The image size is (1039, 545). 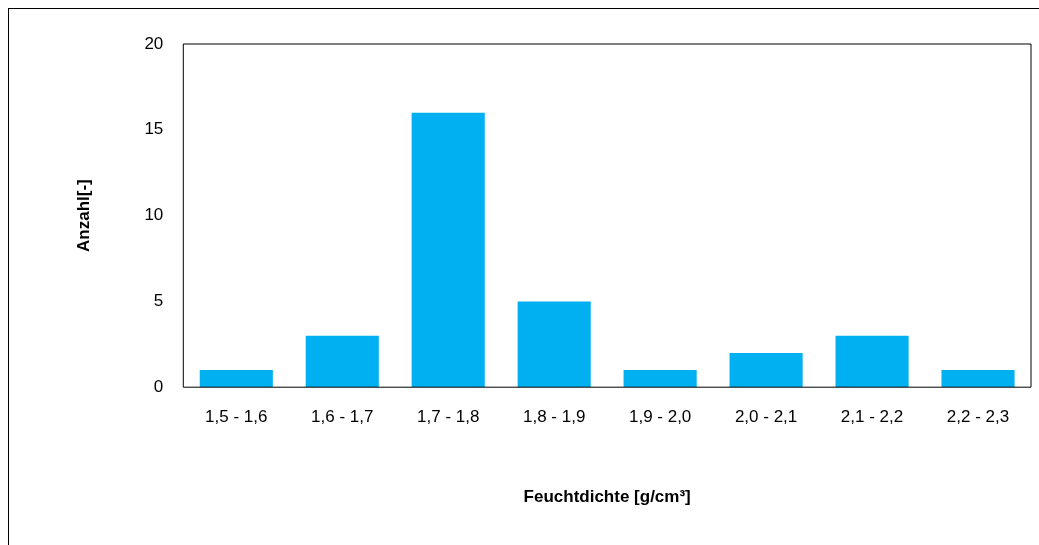 I want to click on x-tick-label: 1,8 - 1,9, so click(x=554, y=417).